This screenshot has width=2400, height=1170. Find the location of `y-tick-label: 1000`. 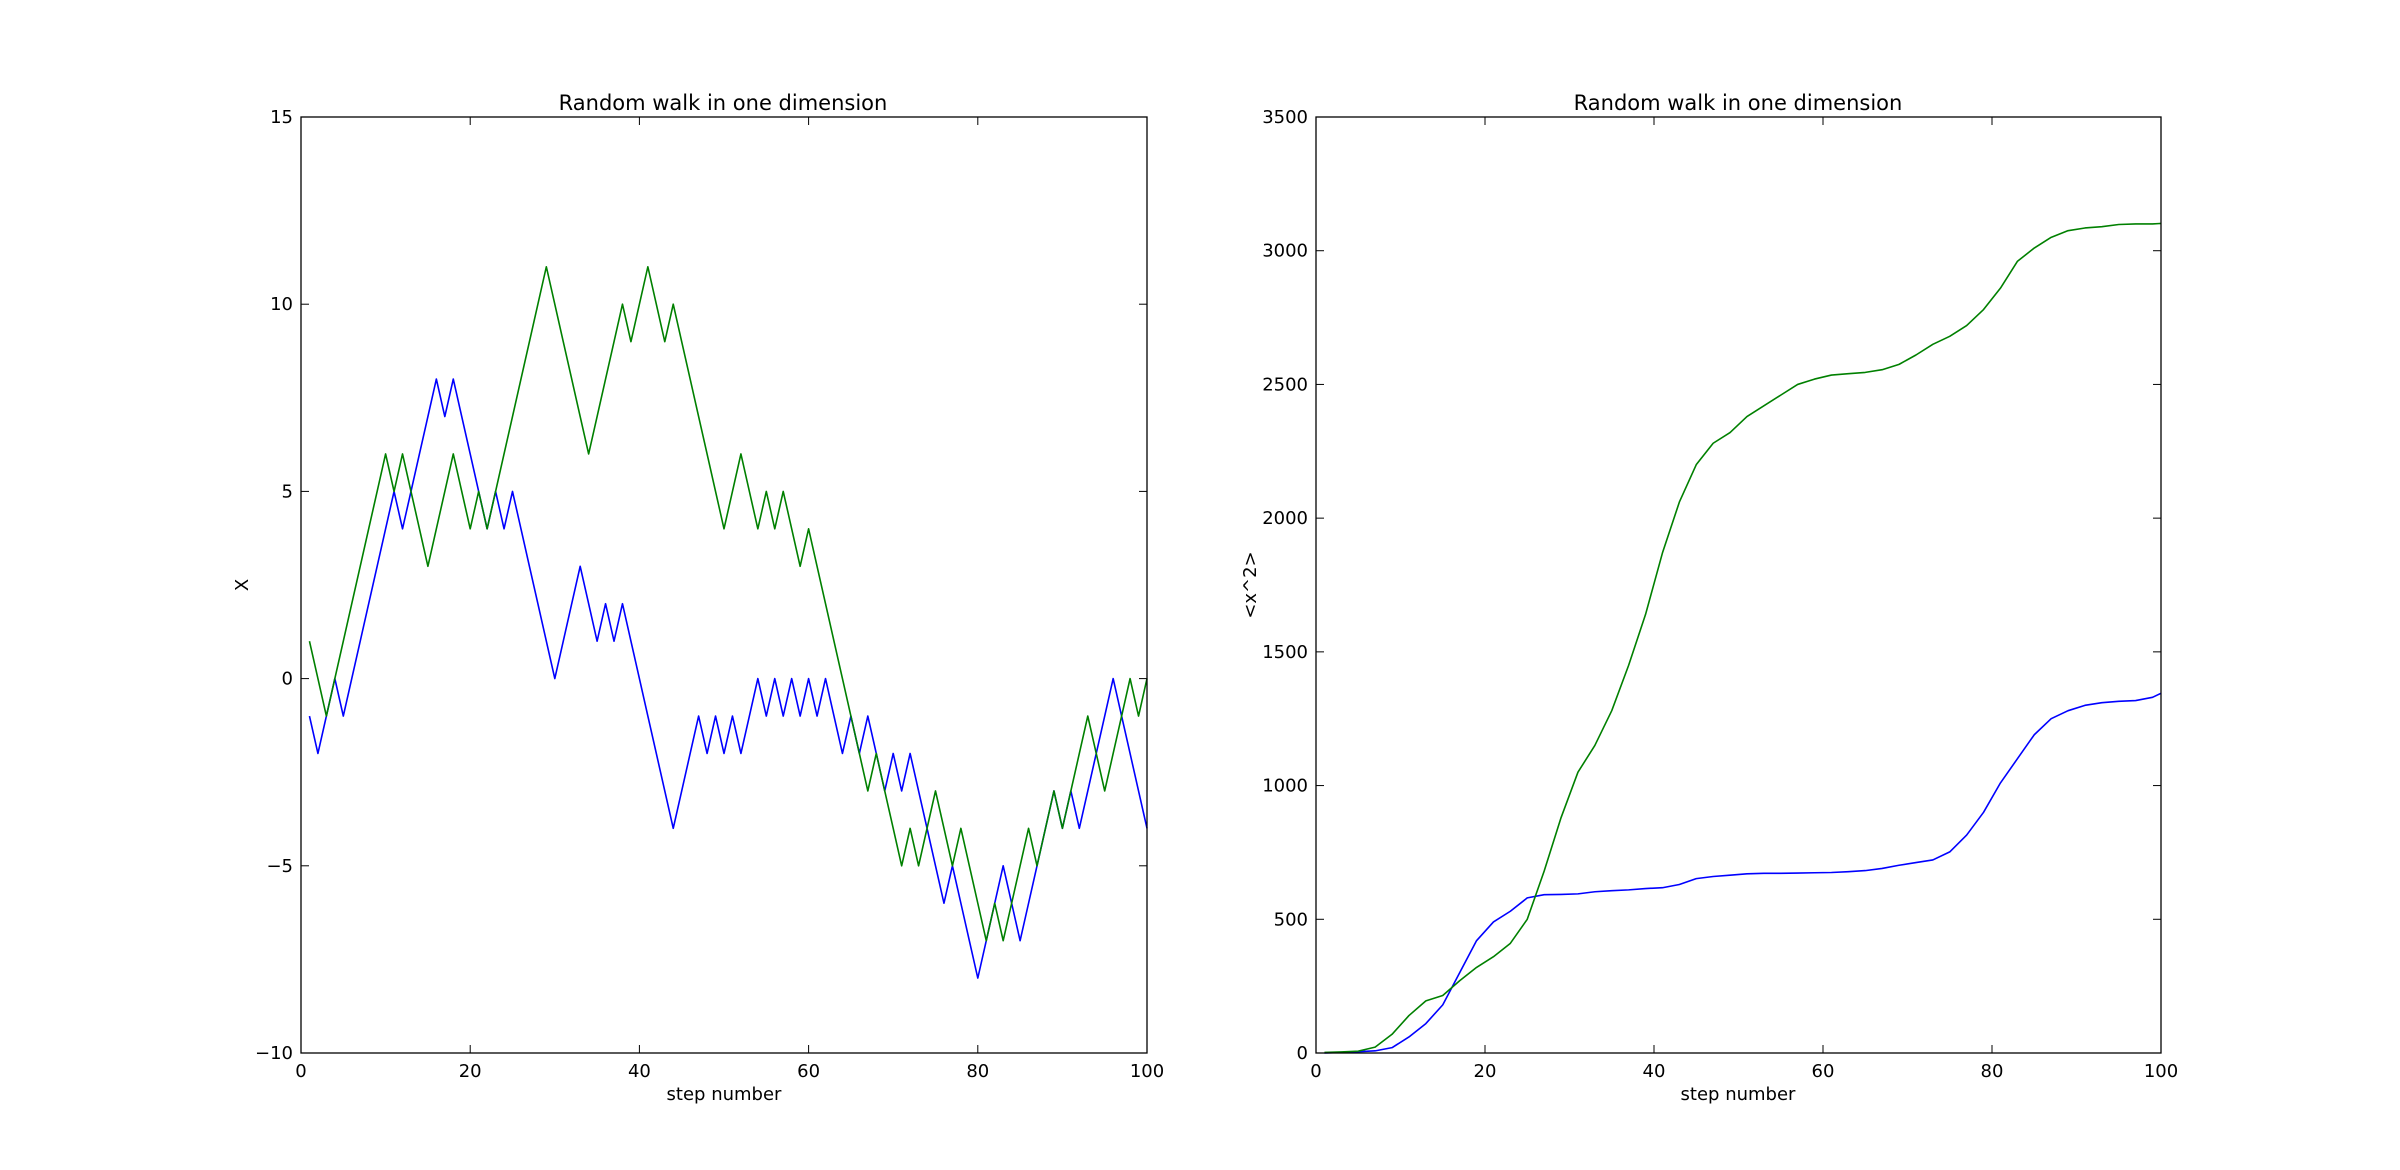

y-tick-label: 1000 is located at coordinates (1285, 786).